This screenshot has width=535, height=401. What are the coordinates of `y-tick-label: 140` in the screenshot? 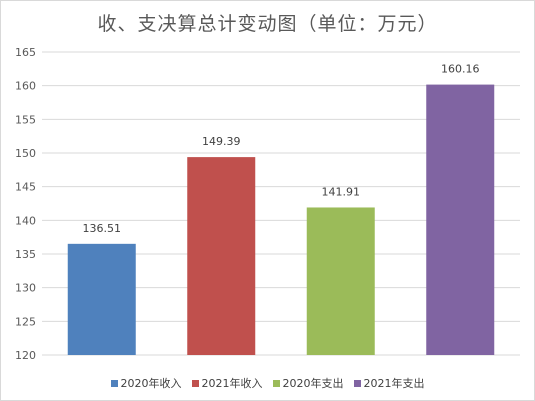 It's located at (25, 220).